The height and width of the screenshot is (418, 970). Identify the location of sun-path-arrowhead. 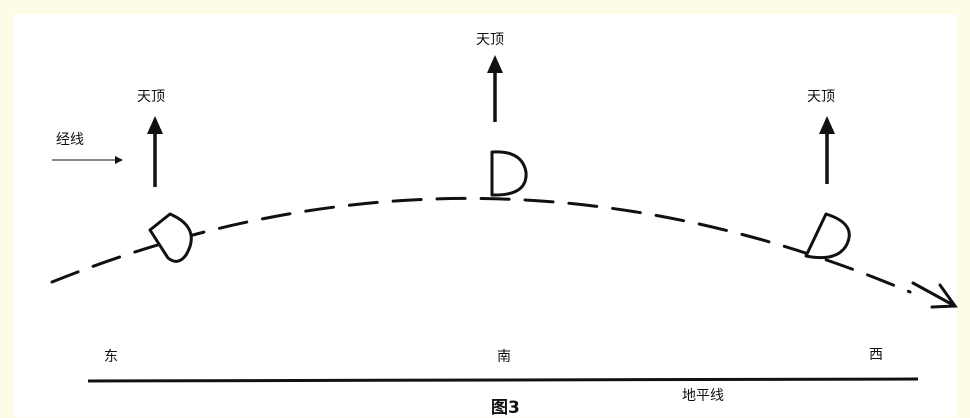
(934, 295).